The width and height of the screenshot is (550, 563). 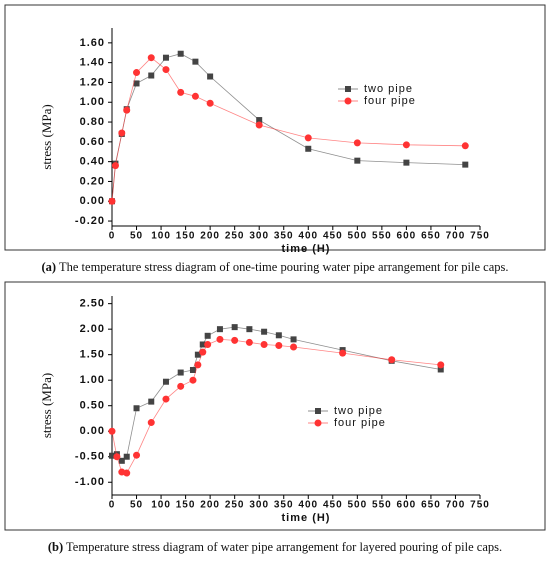 I want to click on x-tick-label: 150, so click(x=186, y=505).